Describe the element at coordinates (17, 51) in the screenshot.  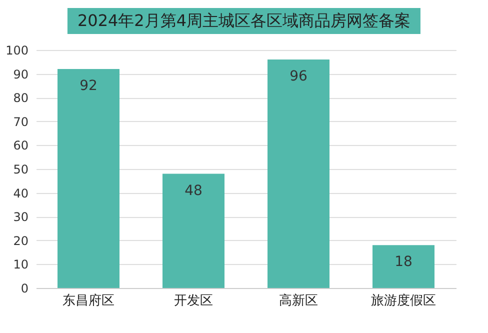
I see `y-tick-label: 100` at that location.